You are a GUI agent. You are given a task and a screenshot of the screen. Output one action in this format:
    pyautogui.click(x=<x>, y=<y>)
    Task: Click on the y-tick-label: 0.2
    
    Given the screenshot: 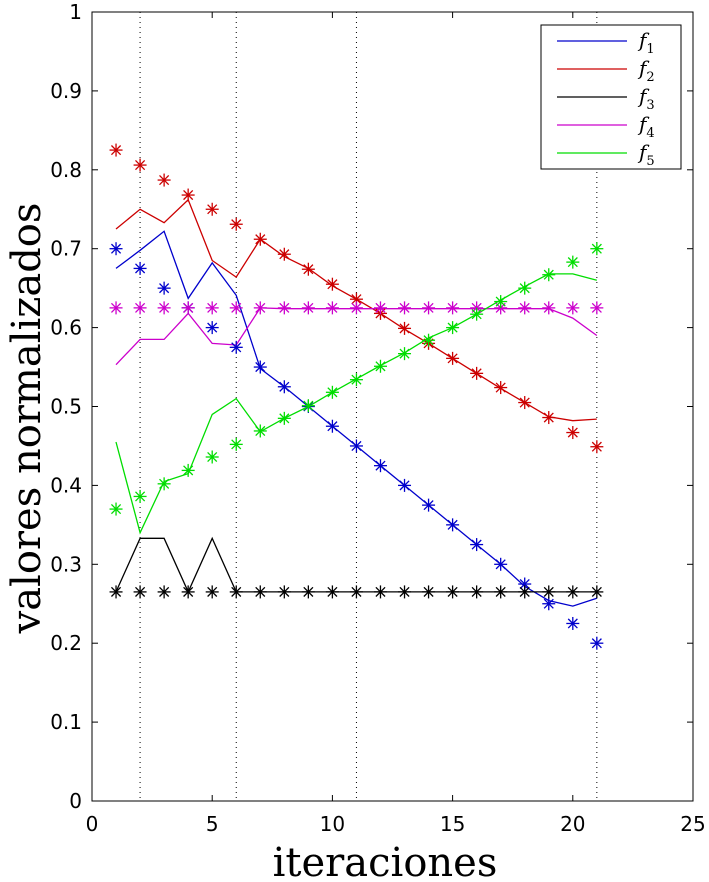 What is the action you would take?
    pyautogui.click(x=66, y=643)
    